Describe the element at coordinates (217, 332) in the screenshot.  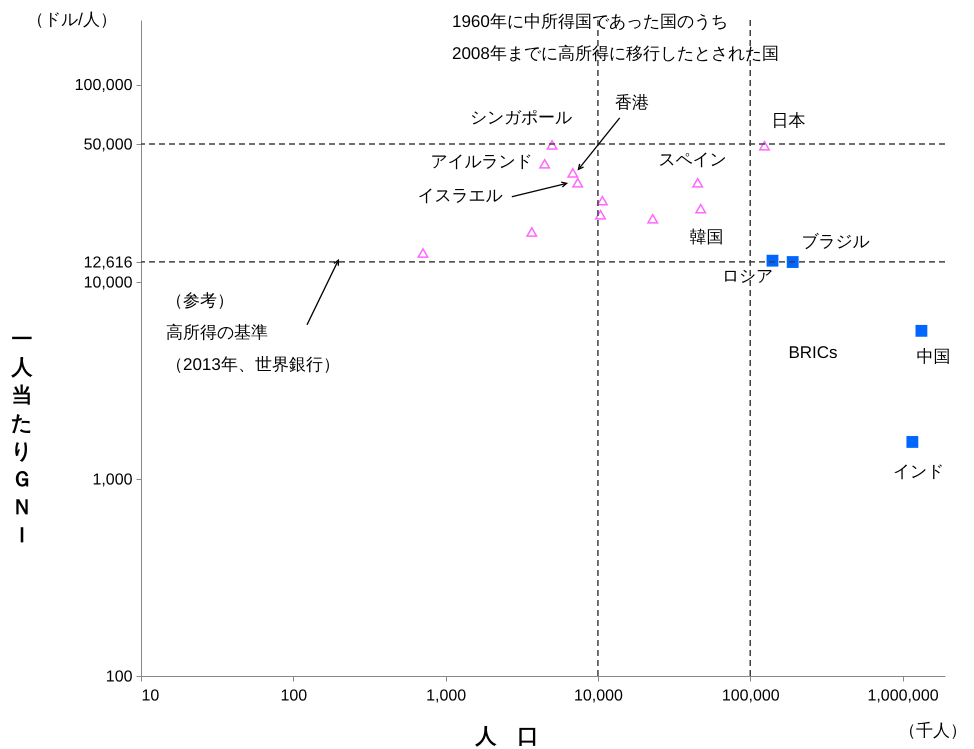
I see `annotation: 高所得の基準` at that location.